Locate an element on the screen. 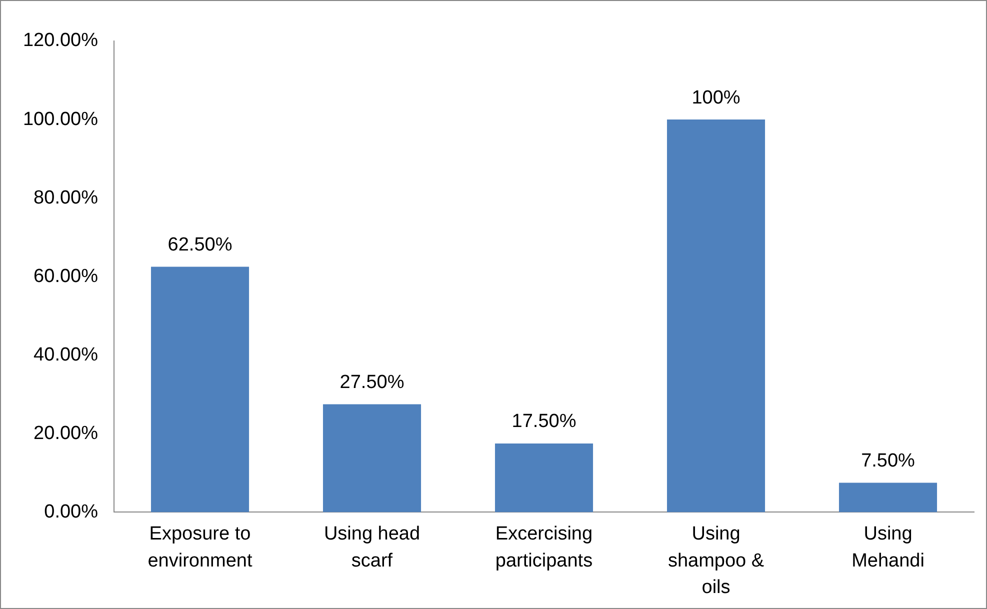 The image size is (987, 609). y-tick-label: 20.00% is located at coordinates (66, 433).